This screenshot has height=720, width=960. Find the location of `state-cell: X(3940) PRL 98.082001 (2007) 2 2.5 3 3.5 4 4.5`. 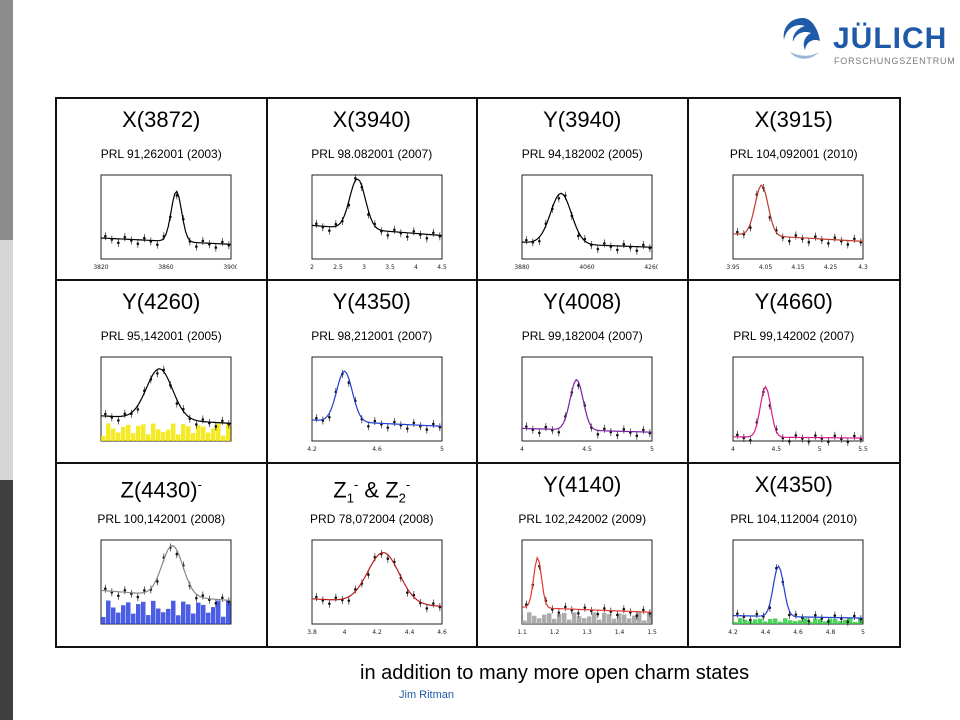

state-cell: X(3940) PRL 98.082001 (2007) 2 2.5 3 3.5 4 4.5 is located at coordinates (372, 190).